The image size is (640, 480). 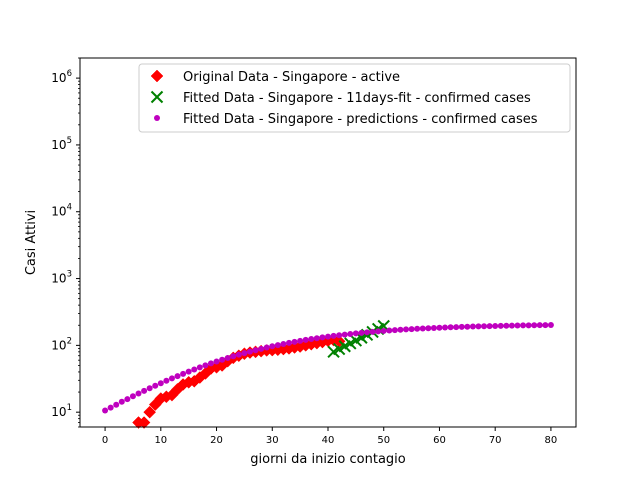 I want to click on x-tick-label: 60, so click(x=439, y=440).